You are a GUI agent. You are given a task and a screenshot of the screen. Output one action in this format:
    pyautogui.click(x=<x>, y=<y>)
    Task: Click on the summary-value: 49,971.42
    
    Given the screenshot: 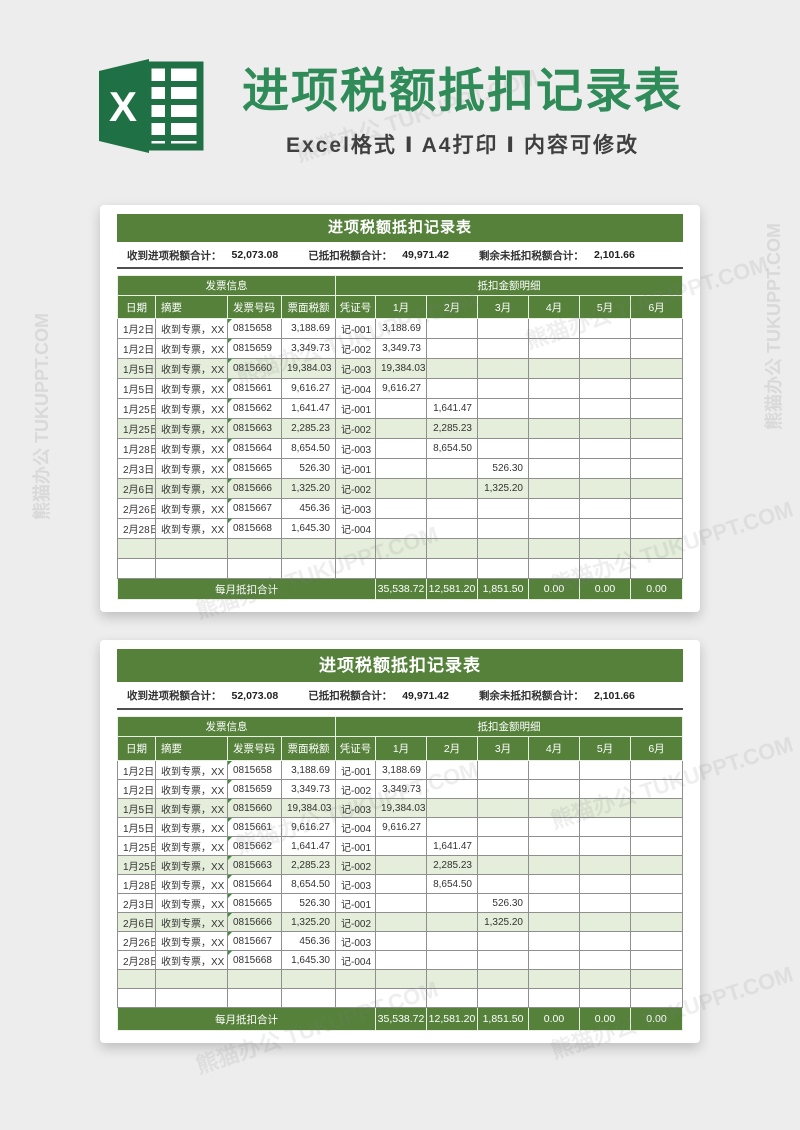 What is the action you would take?
    pyautogui.click(x=425, y=695)
    